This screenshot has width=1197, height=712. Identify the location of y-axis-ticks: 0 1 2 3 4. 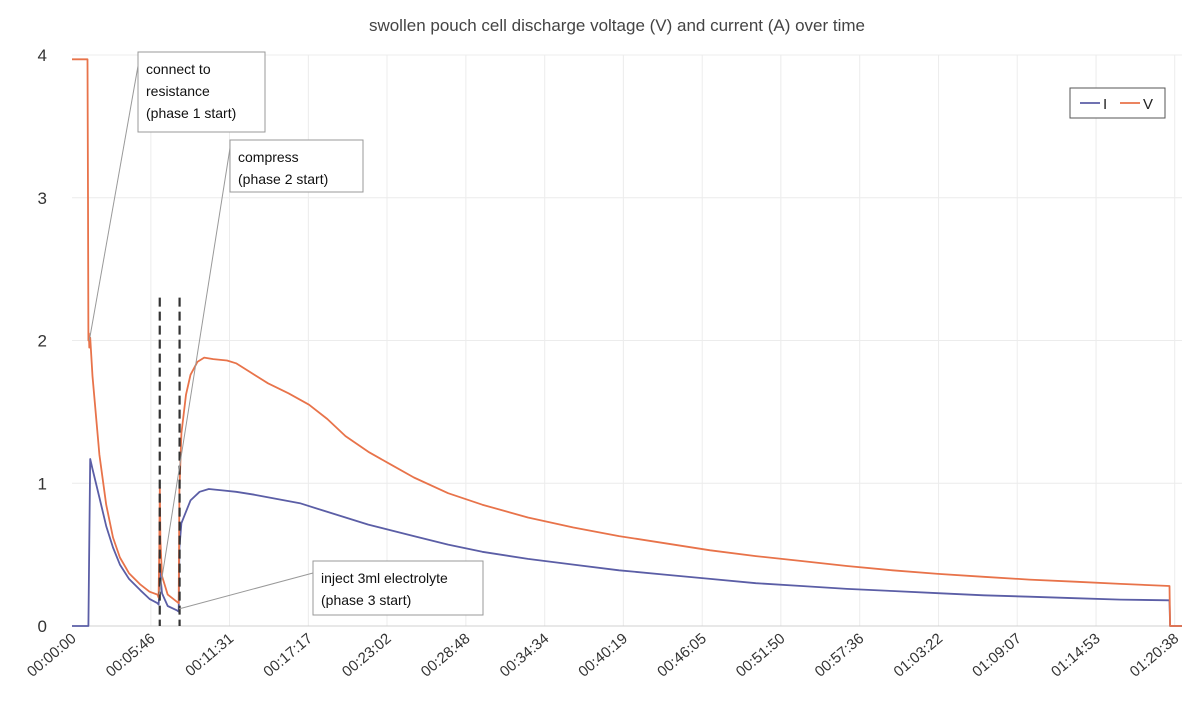
(42, 341).